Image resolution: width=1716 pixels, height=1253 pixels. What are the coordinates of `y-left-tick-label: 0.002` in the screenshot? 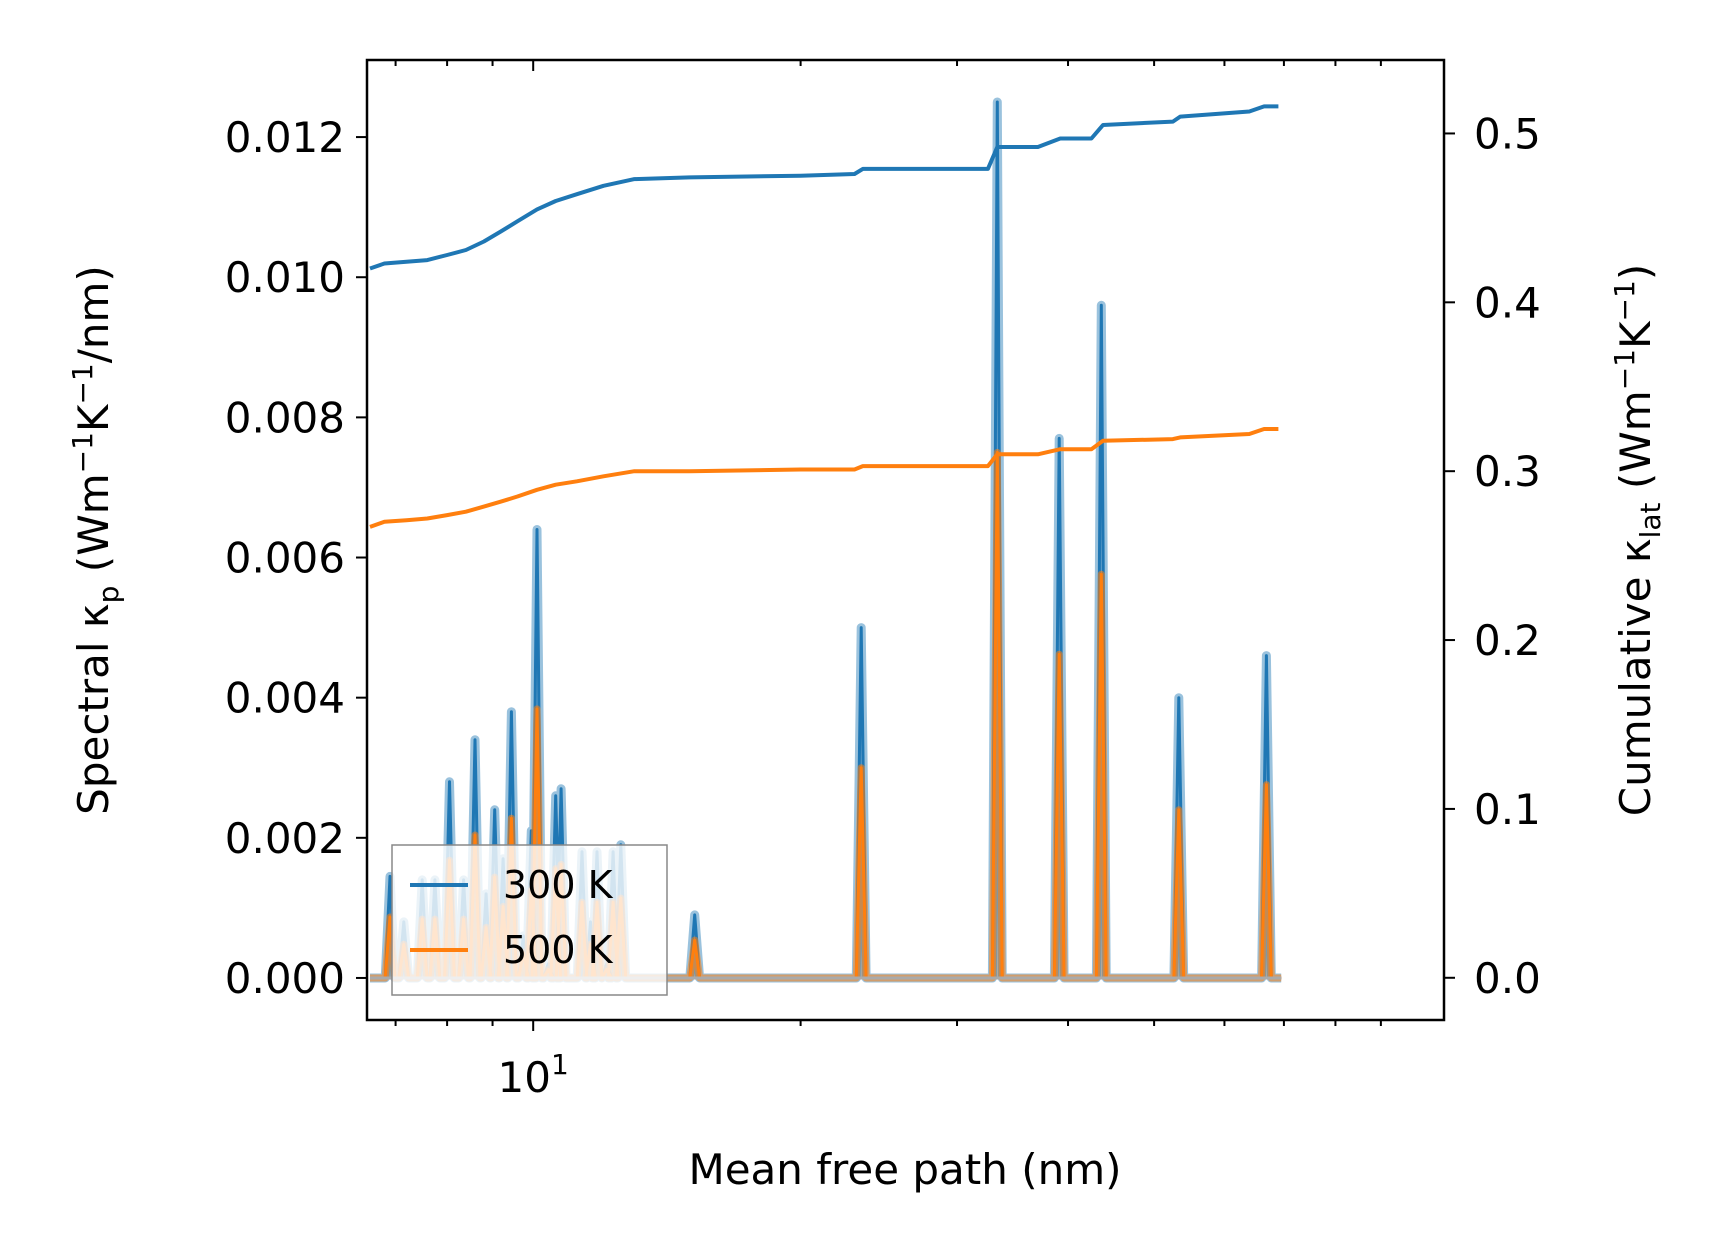 It's located at (285, 838).